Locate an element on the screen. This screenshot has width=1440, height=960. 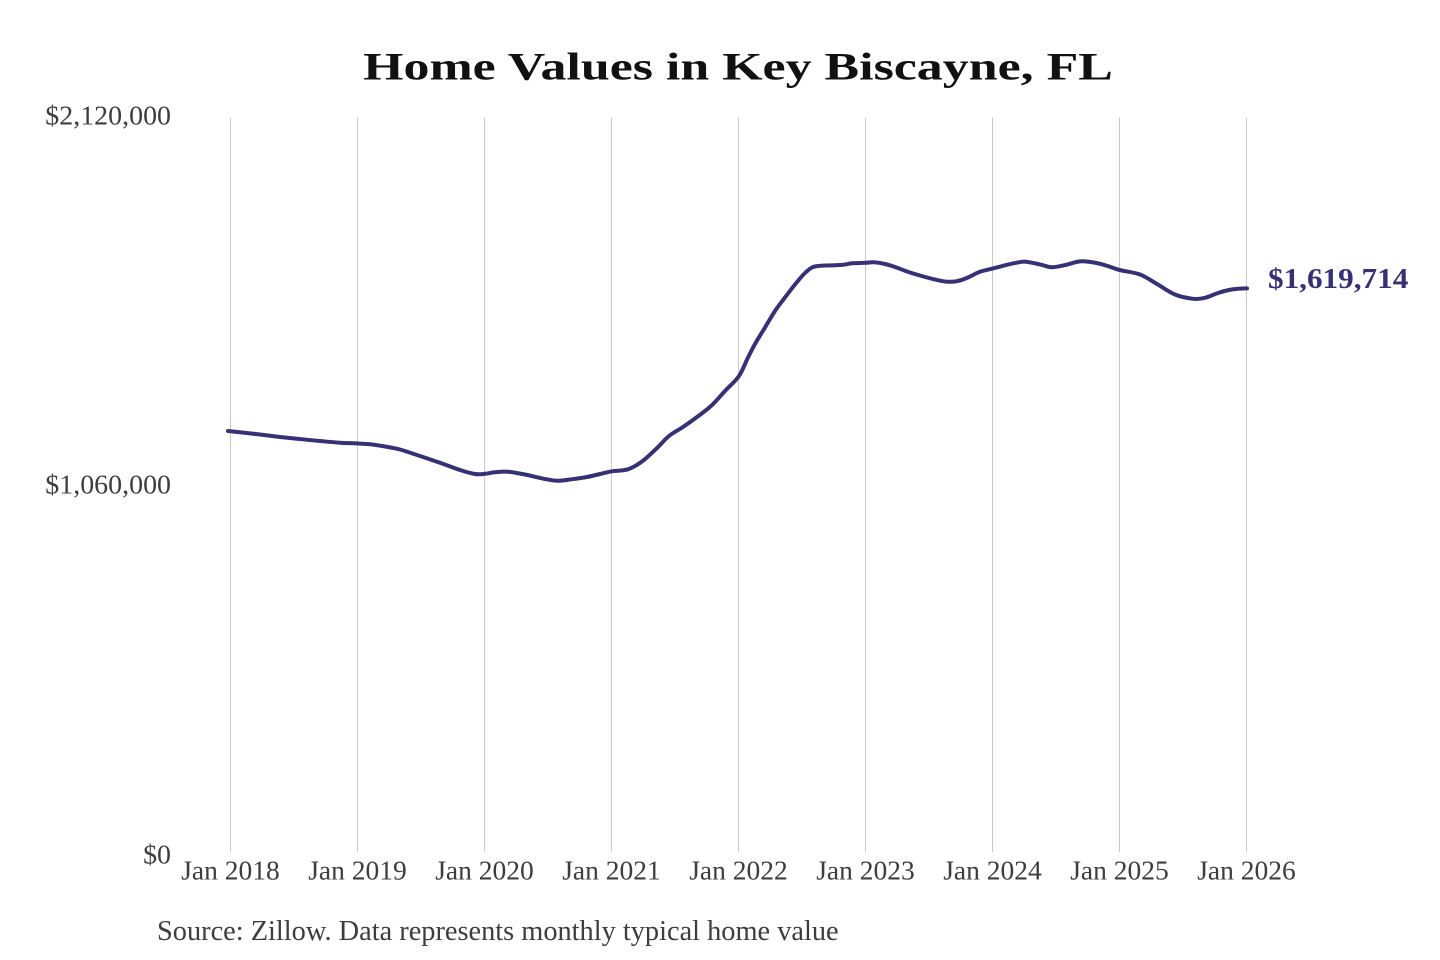
svg-text: $1,619,714 is located at coordinates (1338, 279).